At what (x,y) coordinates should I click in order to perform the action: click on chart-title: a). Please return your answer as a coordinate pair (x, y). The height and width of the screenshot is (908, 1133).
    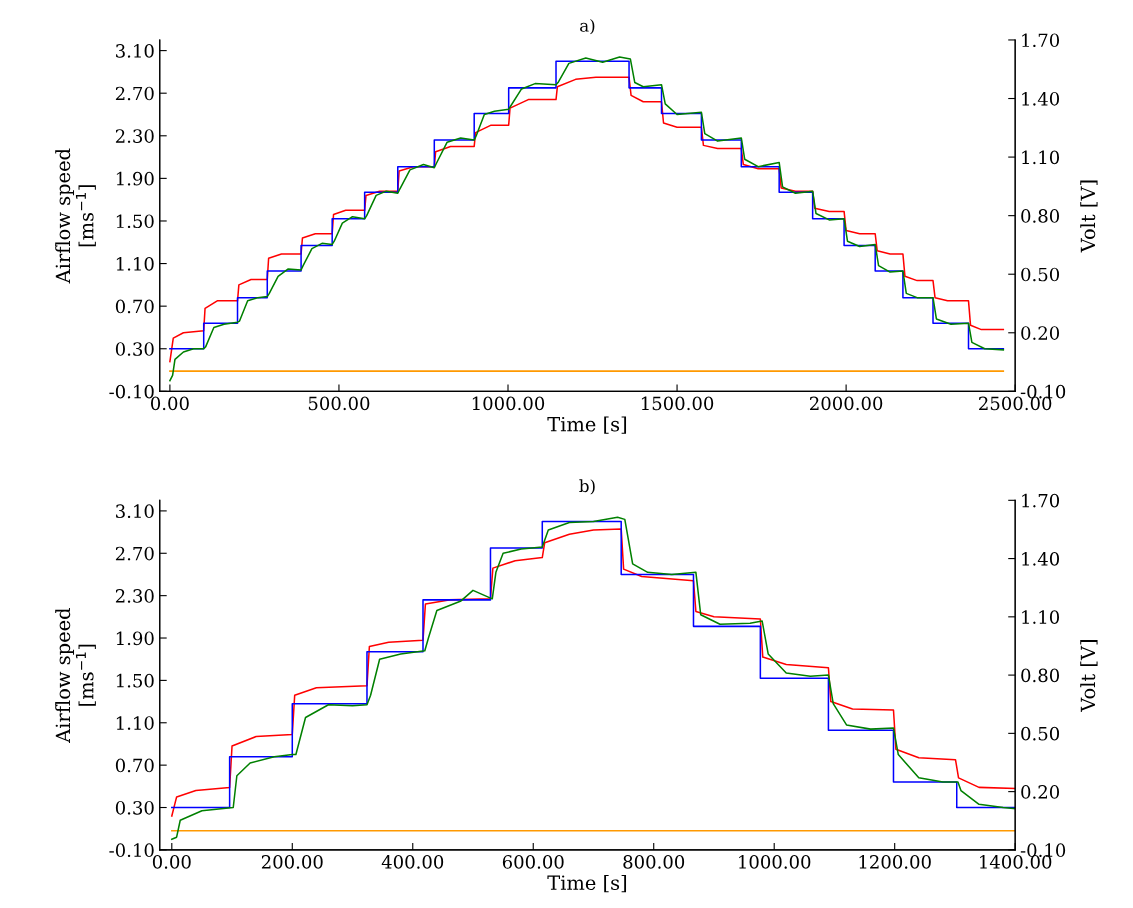
    Looking at the image, I should click on (587, 26).